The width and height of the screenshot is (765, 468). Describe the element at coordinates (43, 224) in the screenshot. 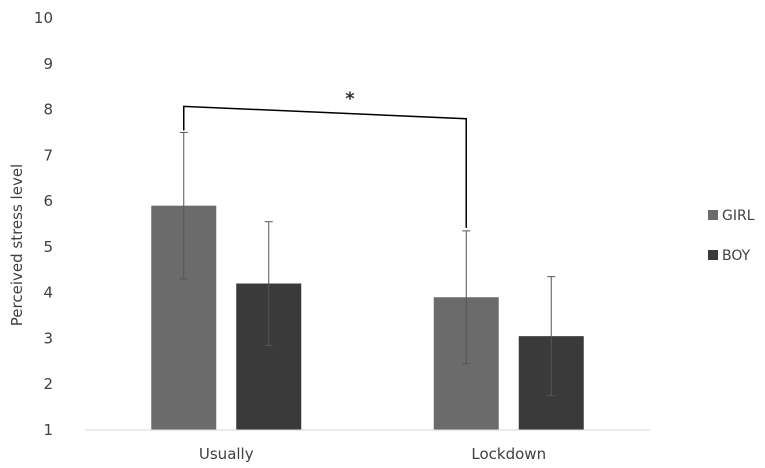

I see `y-axis-ticks: 1 2 3 4 5 6 7 8 9 10` at that location.